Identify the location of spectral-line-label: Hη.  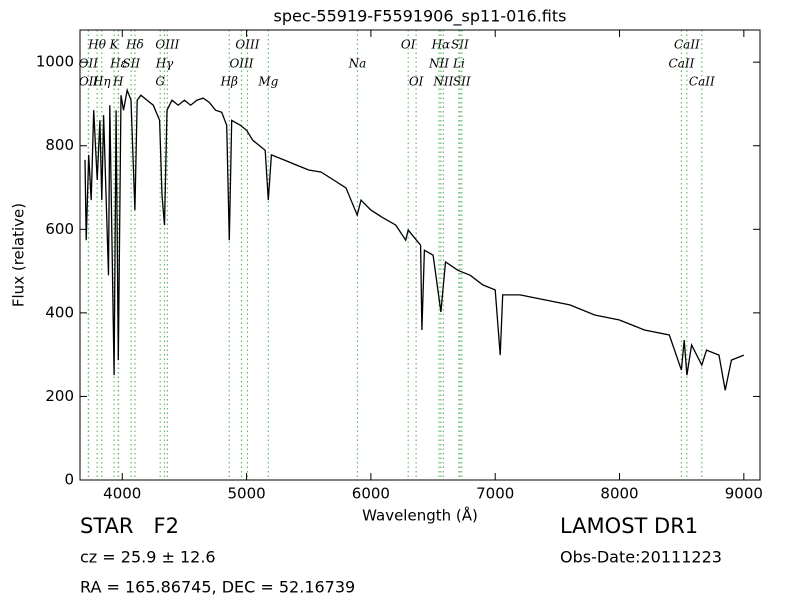
(101, 82).